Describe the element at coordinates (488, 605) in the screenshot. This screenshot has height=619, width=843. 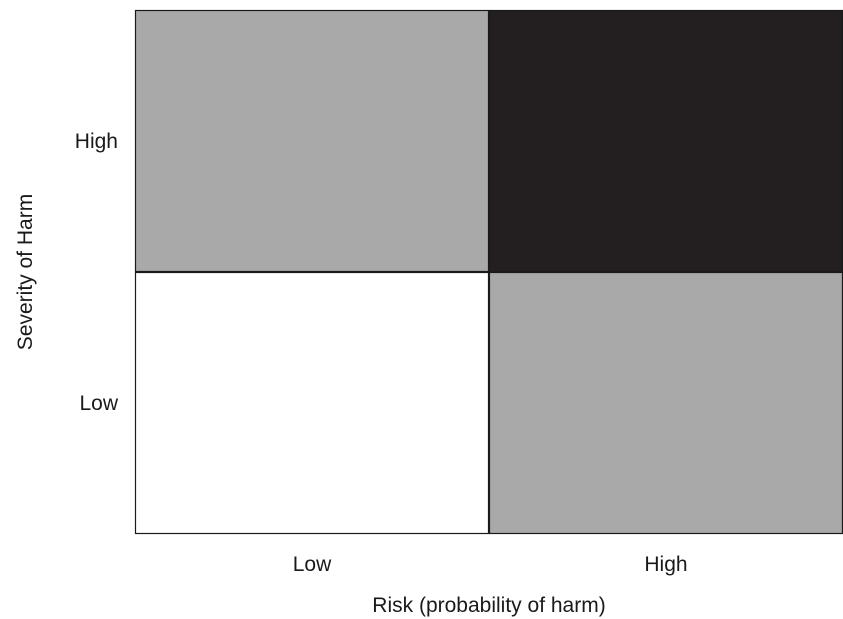
I see `x-axis-label: Risk (probability of harm)` at that location.